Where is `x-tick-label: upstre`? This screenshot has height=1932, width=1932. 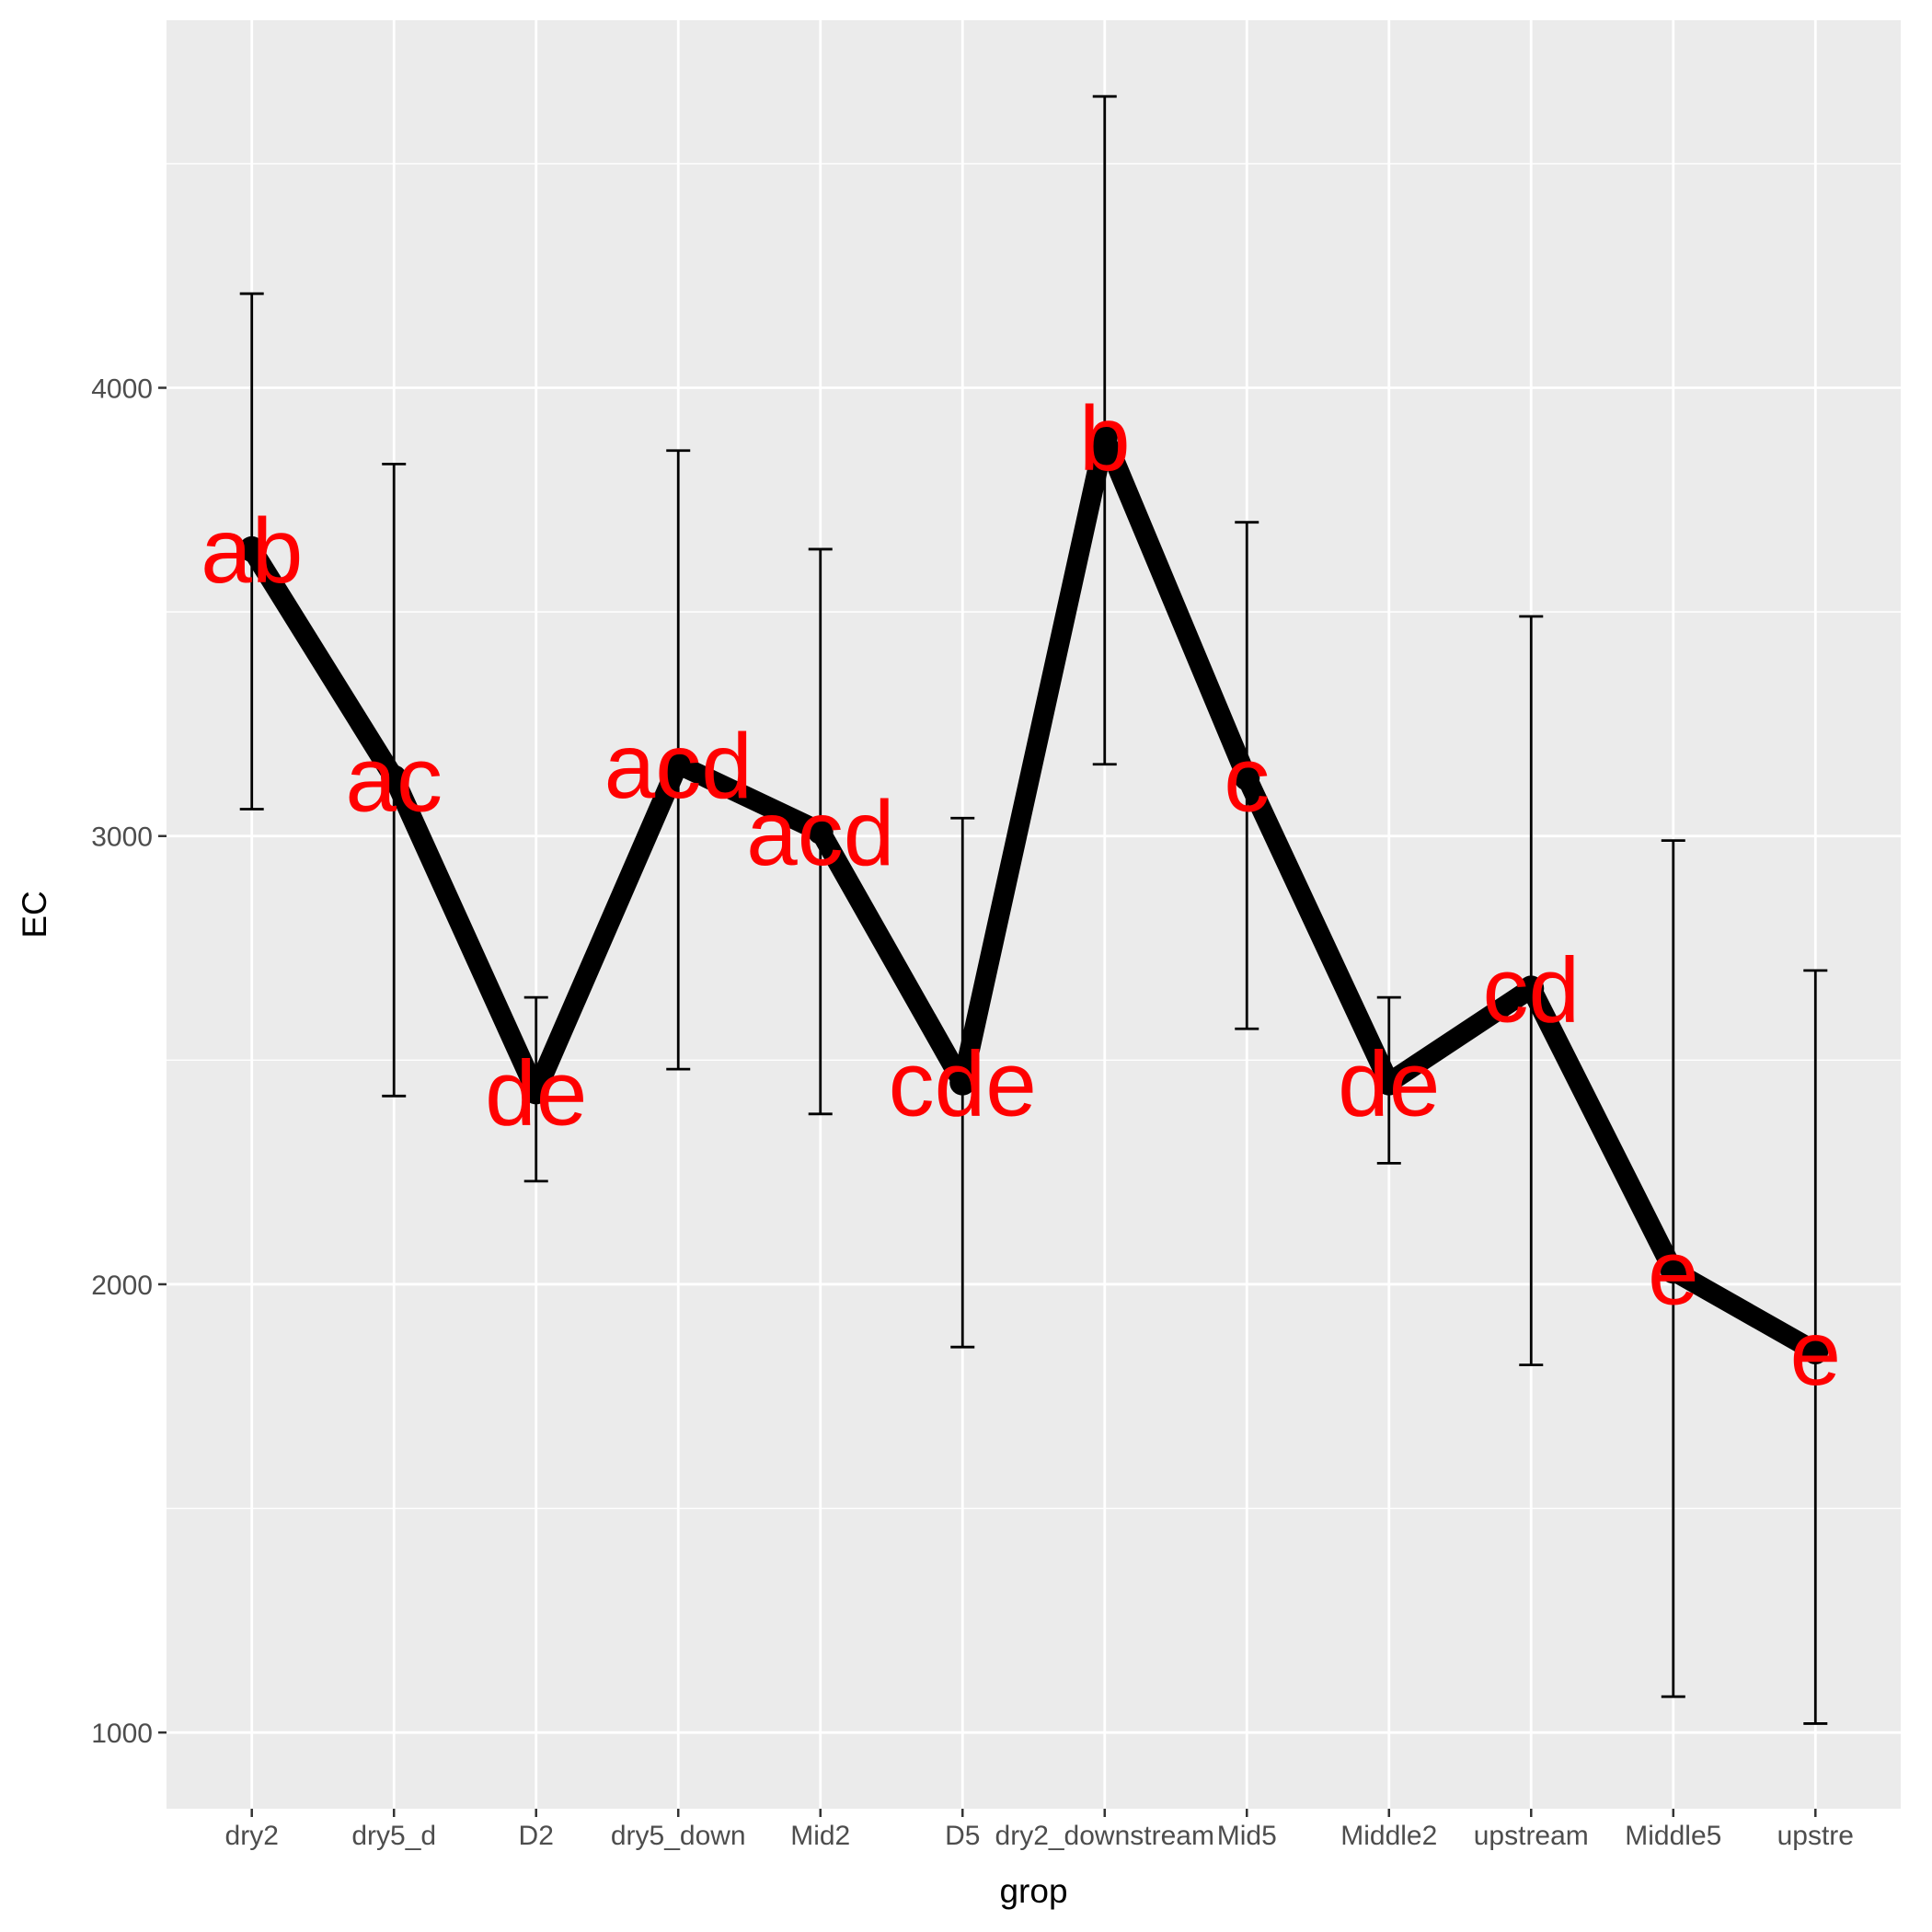
x-tick-label: upstre is located at coordinates (1815, 1836).